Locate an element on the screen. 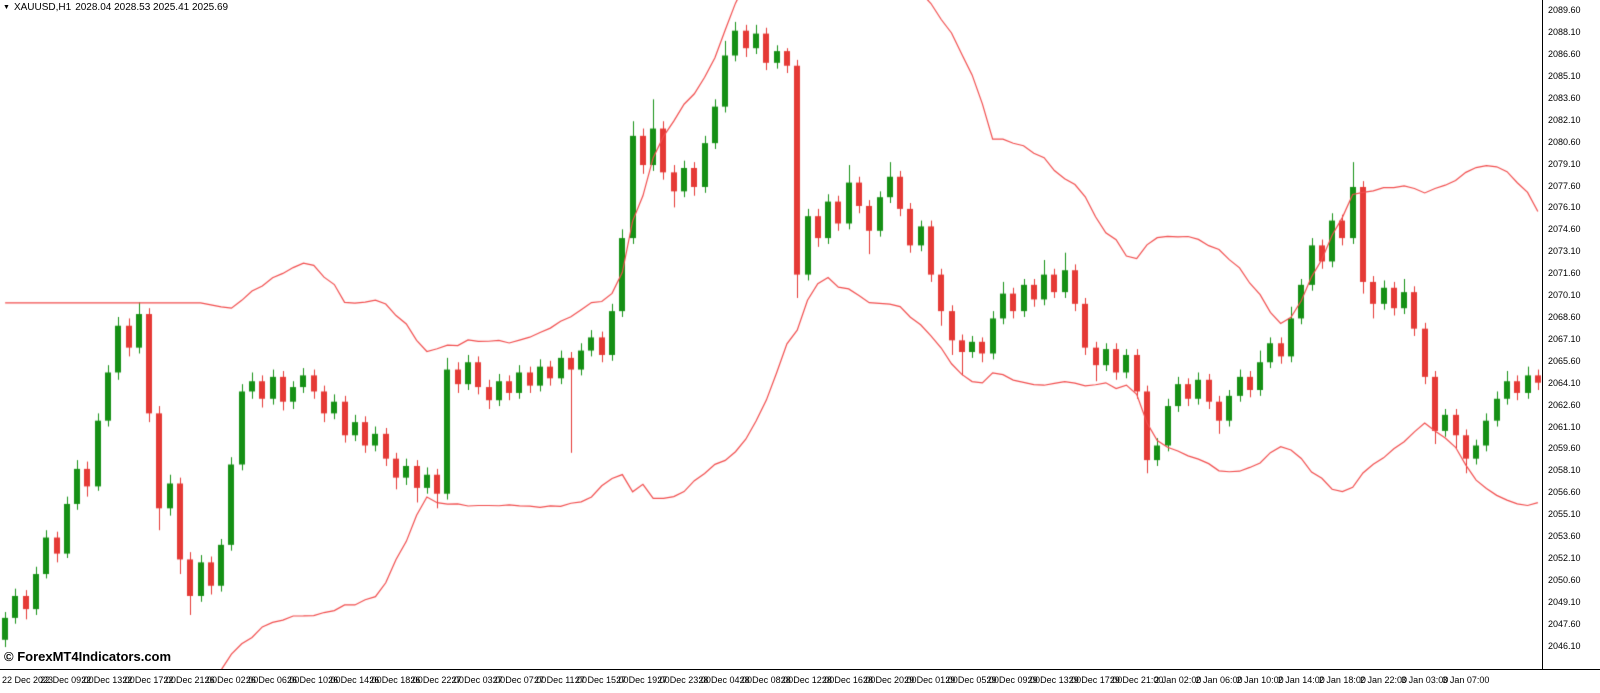 This screenshot has width=1600, height=693. time-axis-label: 27 Dec 03:00 is located at coordinates (478, 680).